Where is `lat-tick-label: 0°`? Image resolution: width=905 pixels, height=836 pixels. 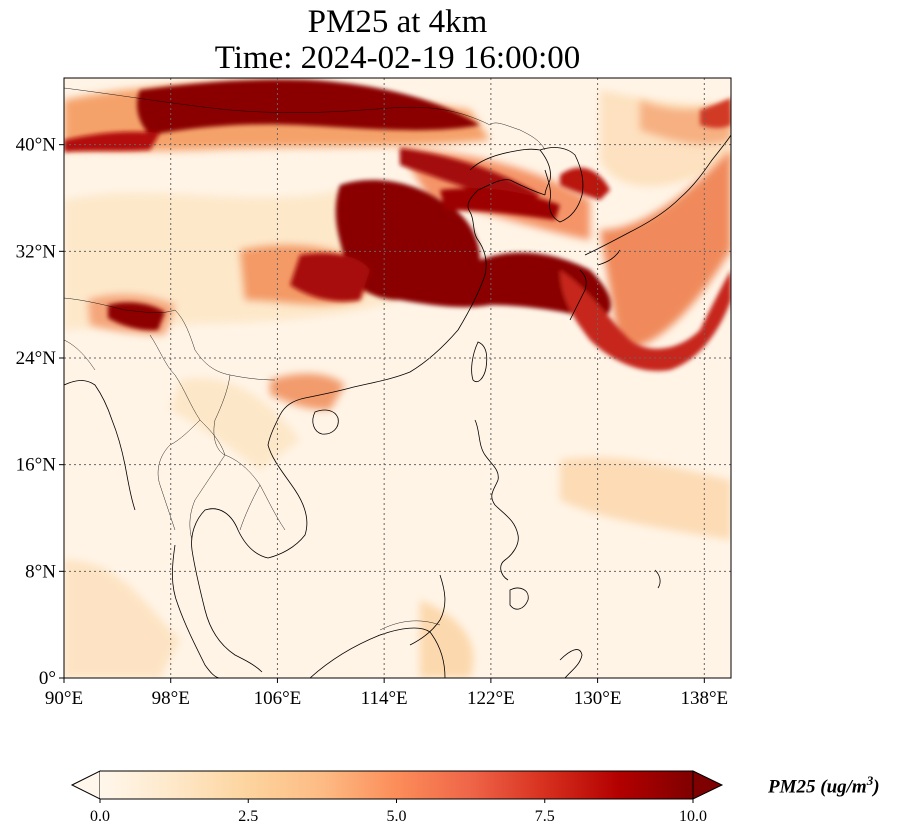 lat-tick-label: 0° is located at coordinates (47, 678).